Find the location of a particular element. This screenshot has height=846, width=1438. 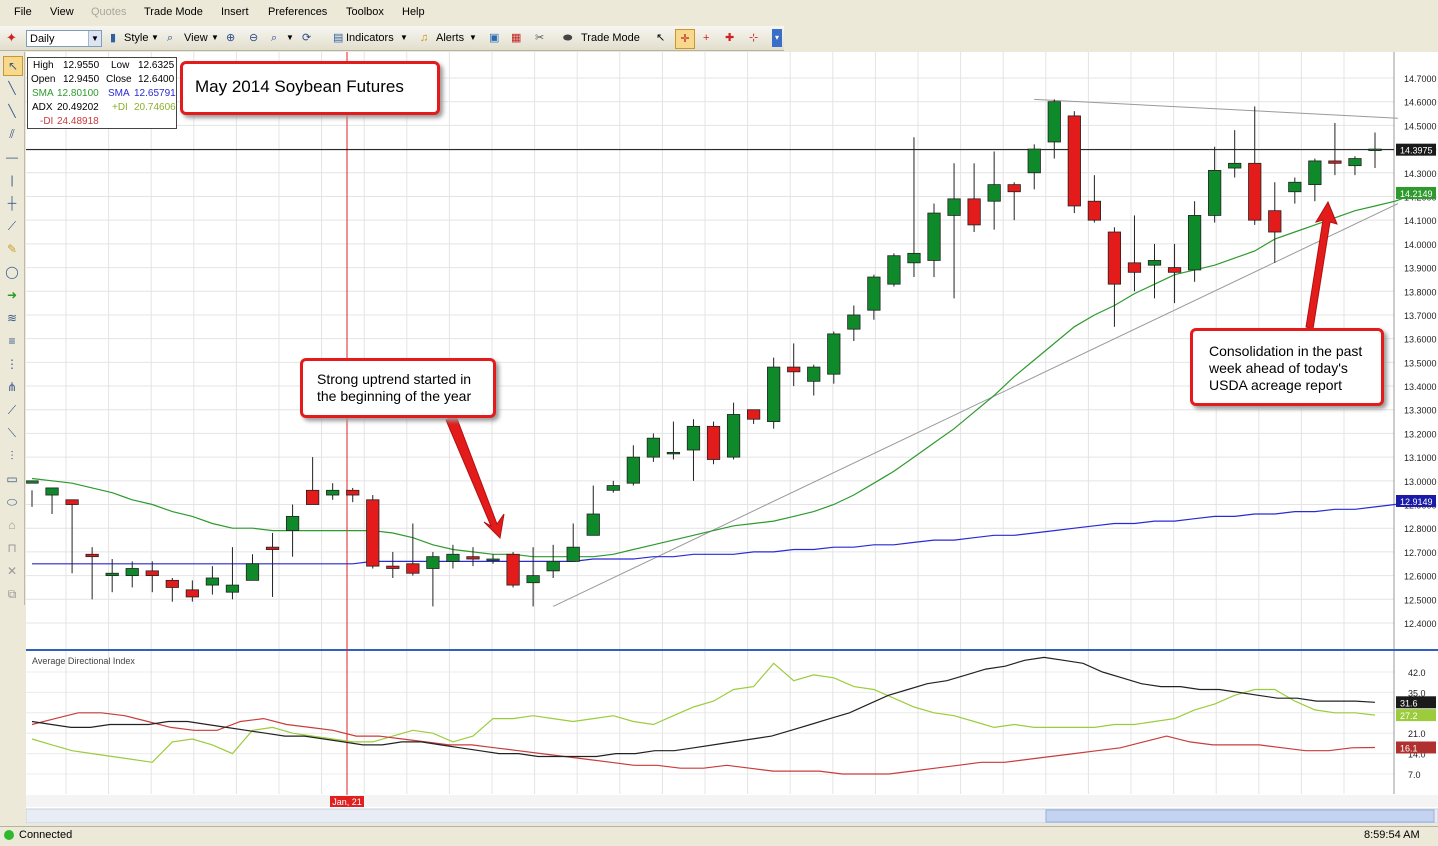

arrow-icon: ➜ is located at coordinates (12, 295).